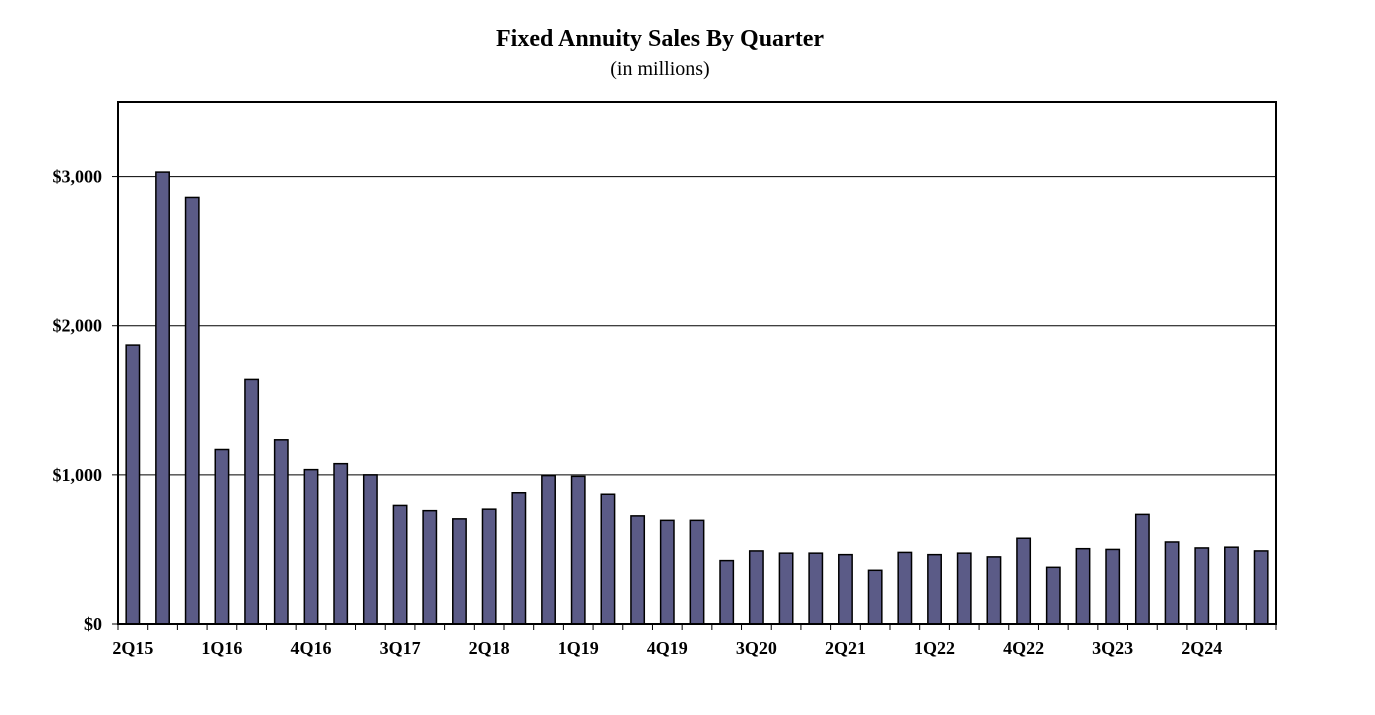  I want to click on y-tick-label: $0, so click(93, 624).